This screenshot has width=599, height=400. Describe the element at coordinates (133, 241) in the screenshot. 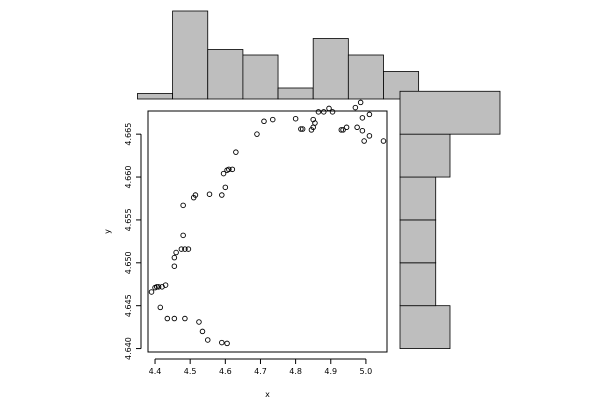

I see `y-axis: 4.640 4.645 4.650 4.655 4.660 4.665` at that location.